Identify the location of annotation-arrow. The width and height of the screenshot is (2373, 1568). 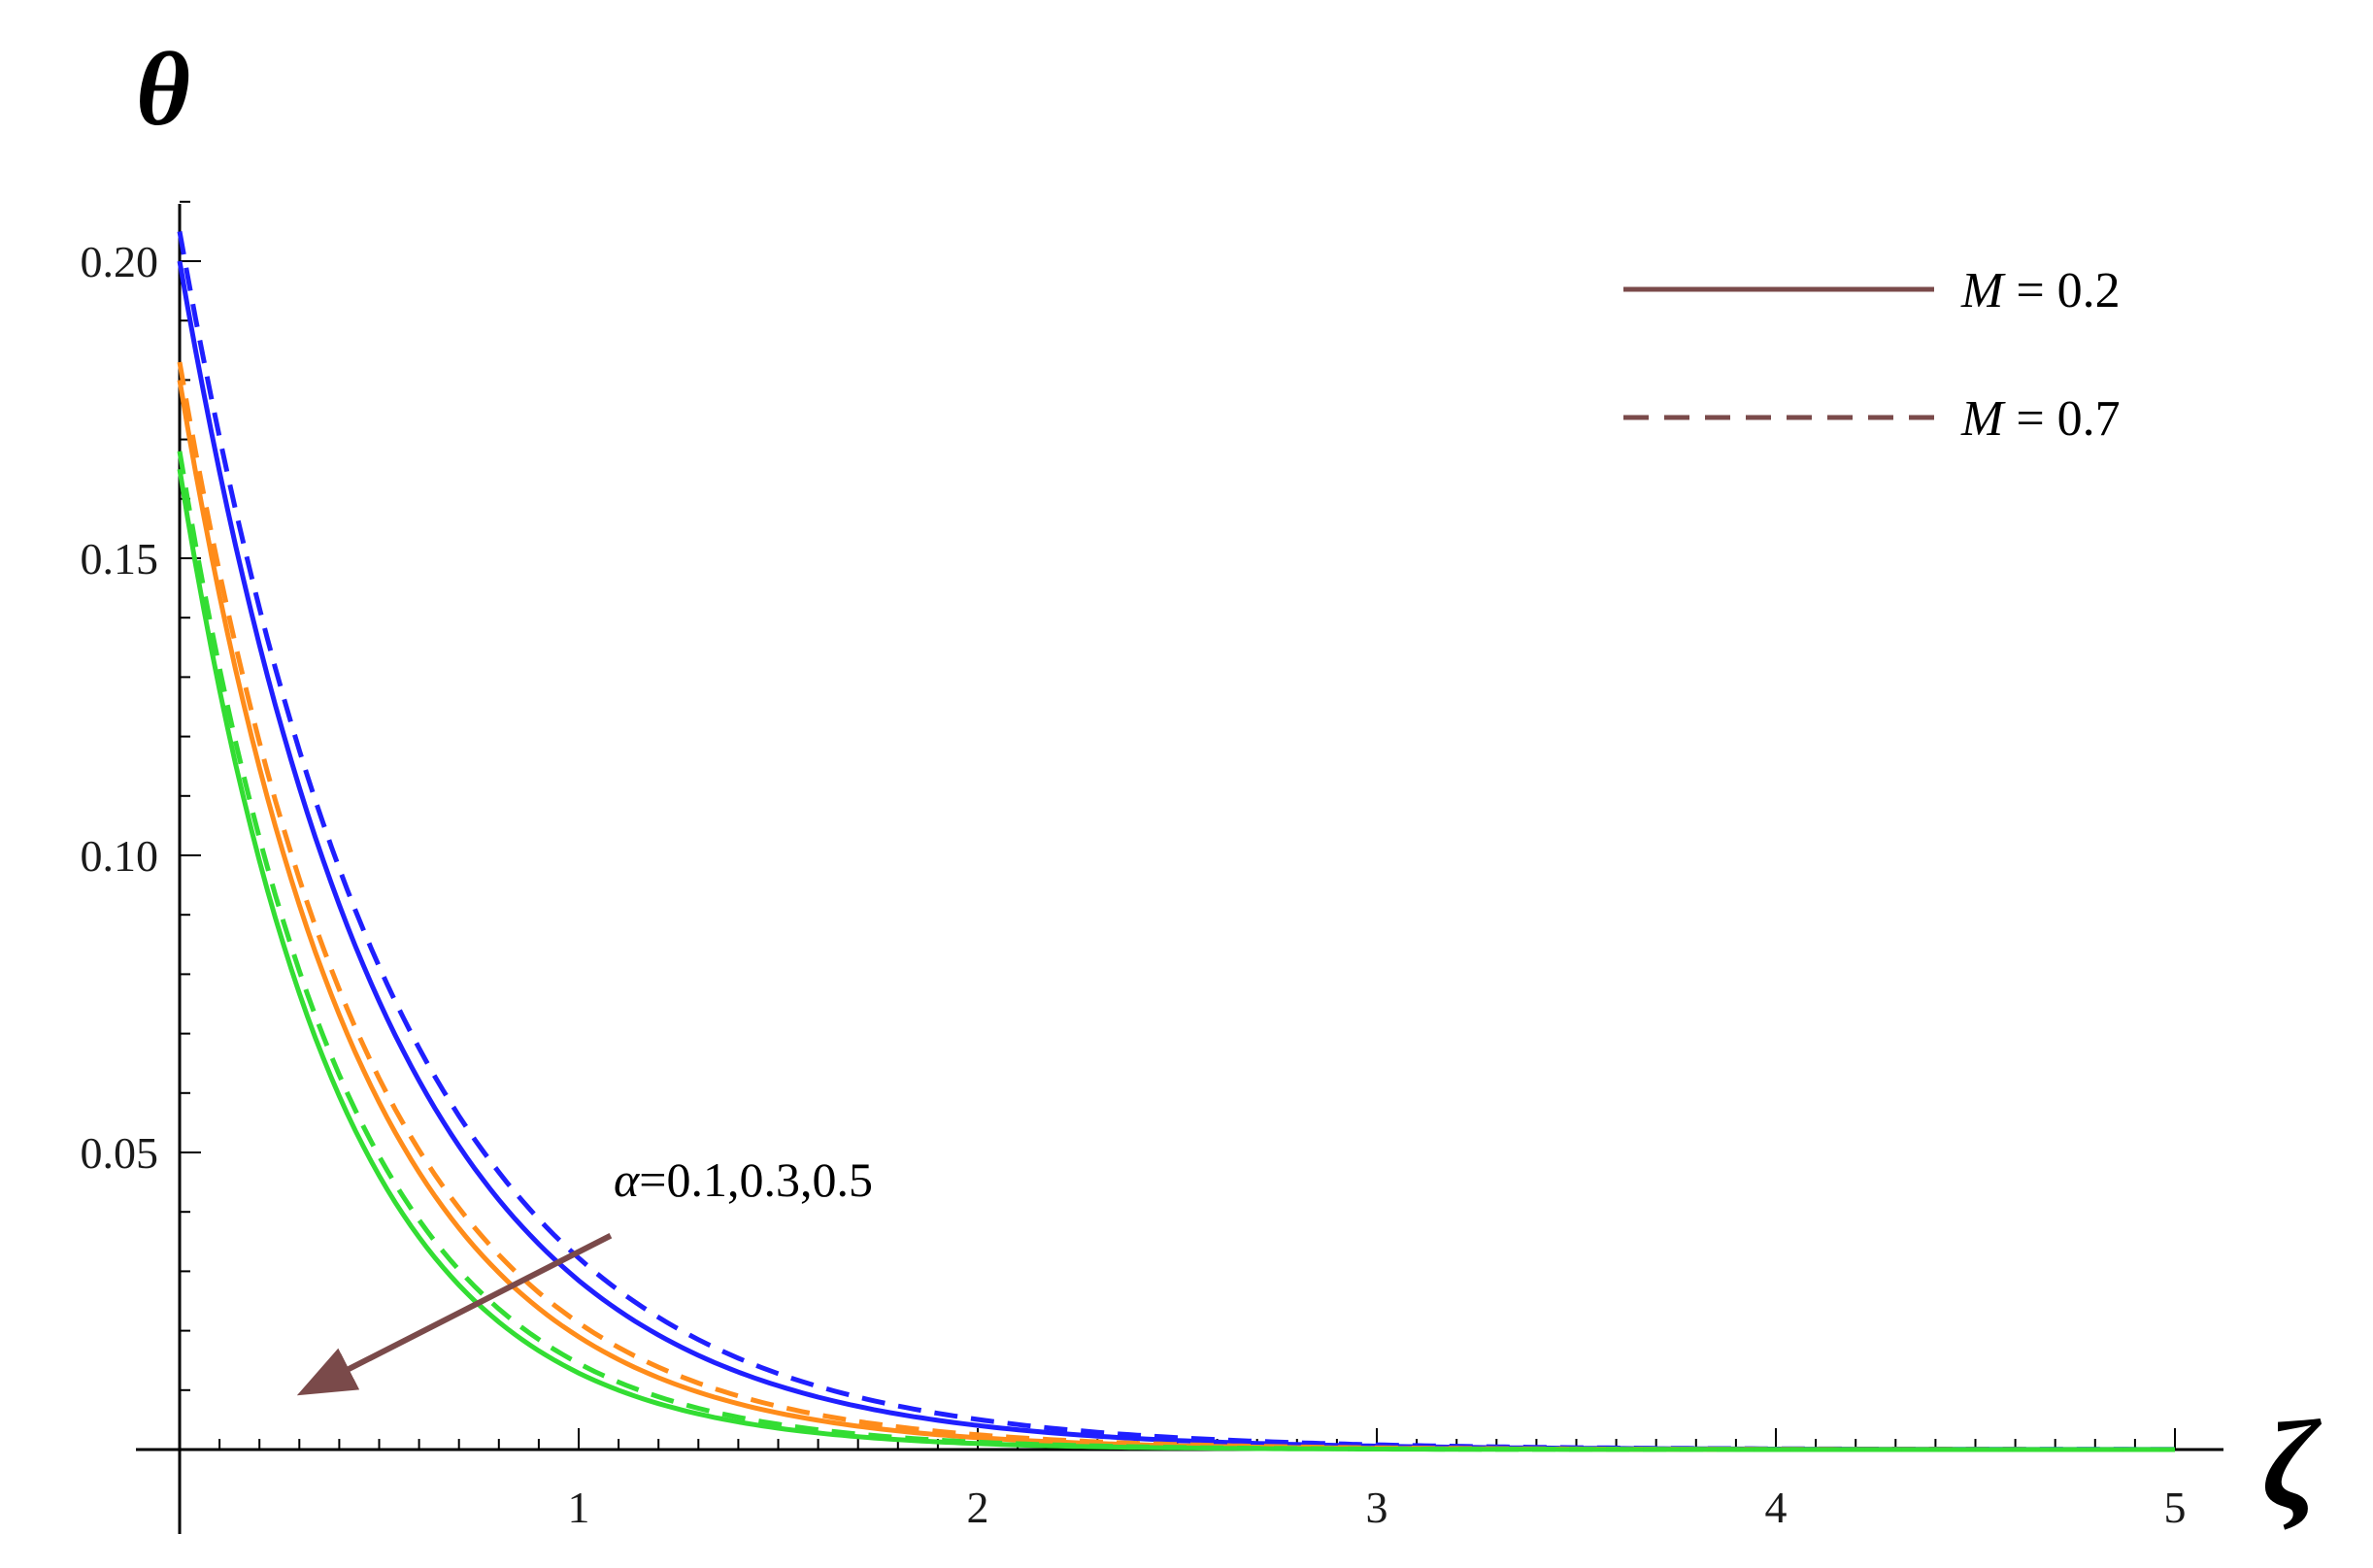
(455, 1314).